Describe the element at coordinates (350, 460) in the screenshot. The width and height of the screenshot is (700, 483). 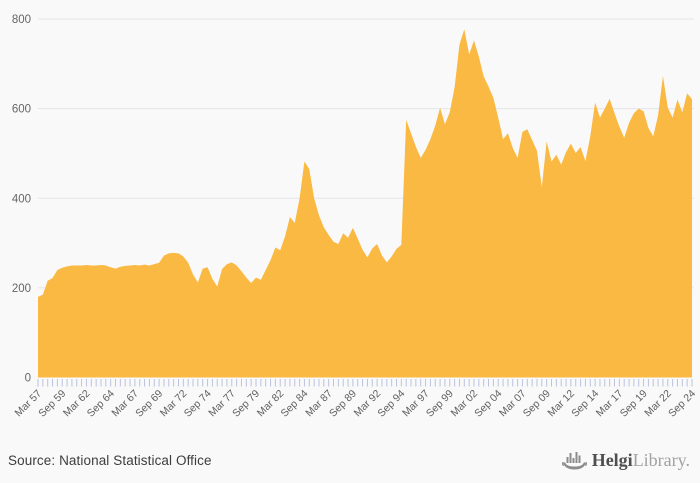
I see `chart-footer: Source: National Statistical Office H` at that location.